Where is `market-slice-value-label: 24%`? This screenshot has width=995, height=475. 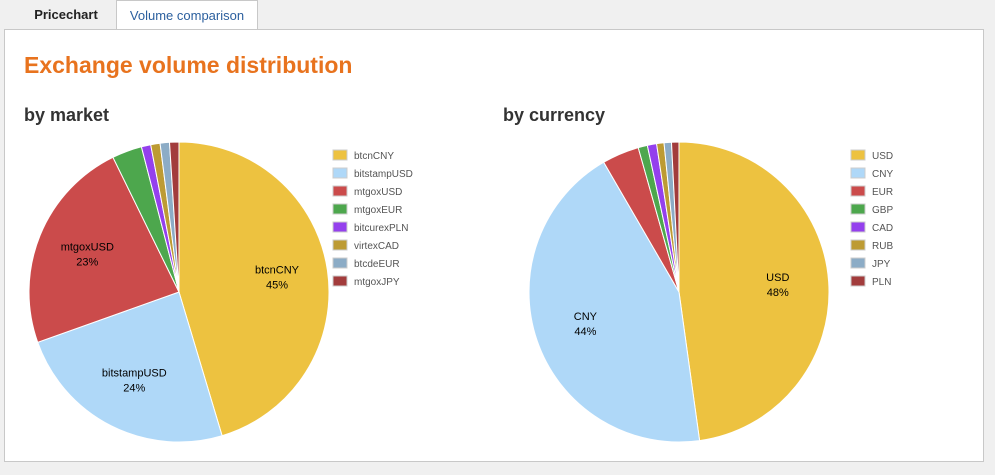
market-slice-value-label: 24% is located at coordinates (134, 388).